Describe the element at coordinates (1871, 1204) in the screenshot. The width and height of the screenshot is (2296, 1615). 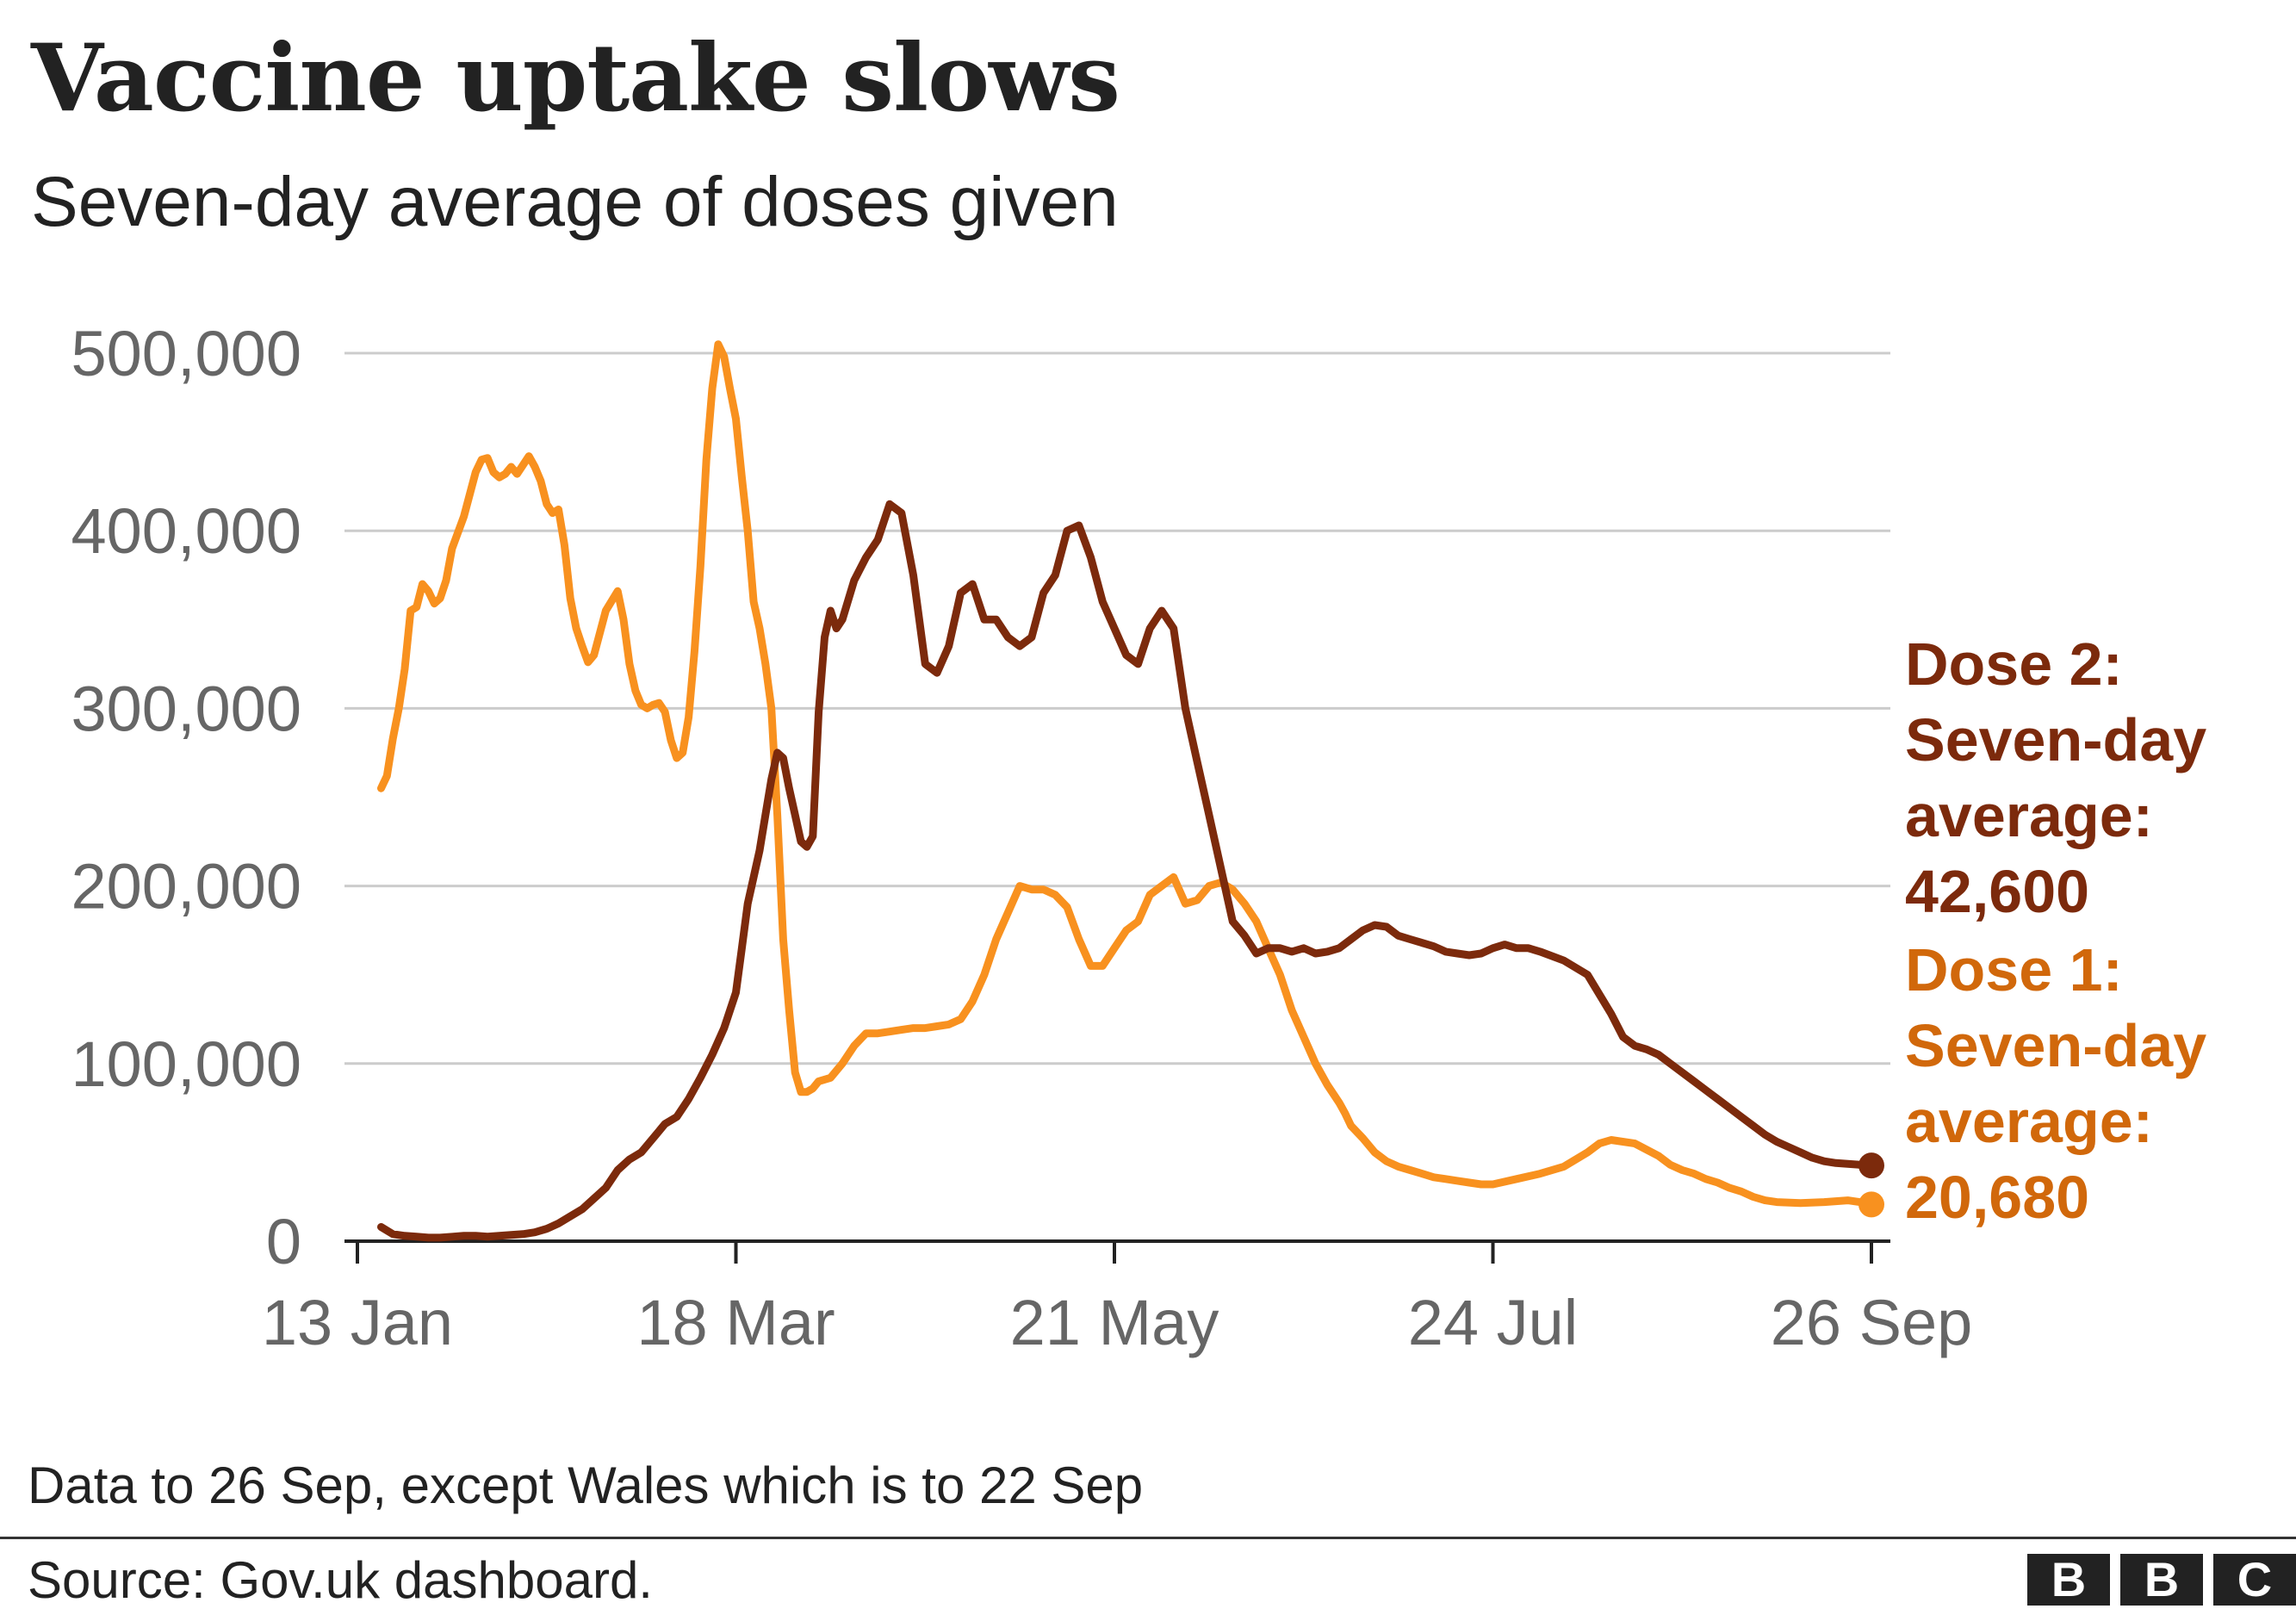
I see `dose-1-end-point` at that location.